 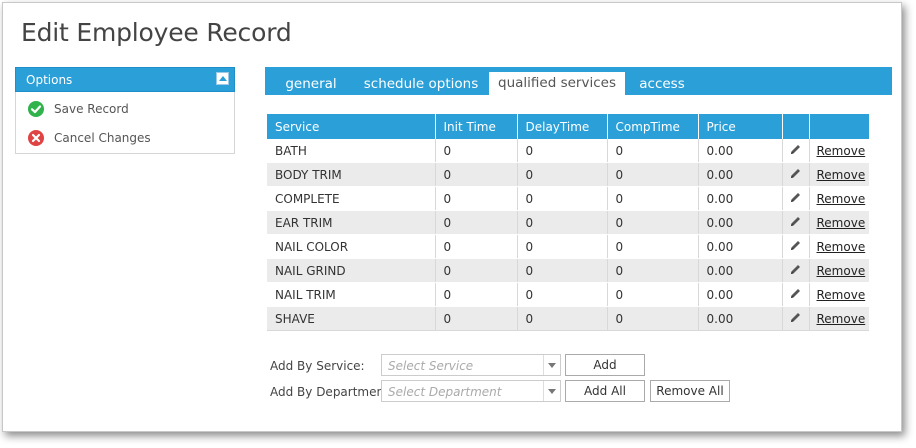 I want to click on col-header-init-time: Init Time, so click(x=476, y=126).